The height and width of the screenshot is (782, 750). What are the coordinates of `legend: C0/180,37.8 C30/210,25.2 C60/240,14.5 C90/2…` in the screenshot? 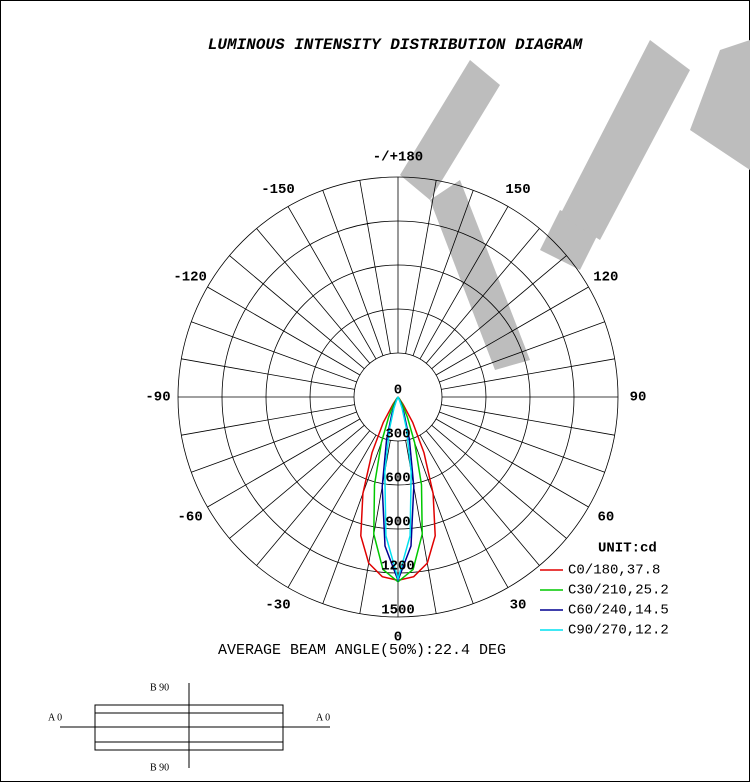 It's located at (604, 601).